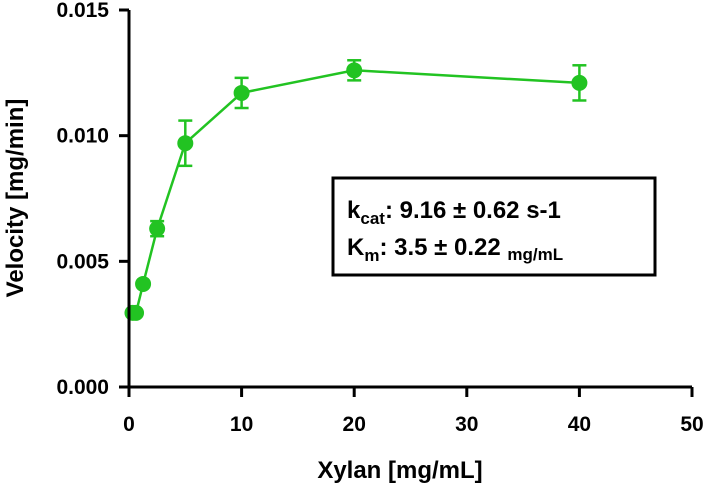 The width and height of the screenshot is (709, 488). Describe the element at coordinates (354, 210) in the screenshot. I see `kcat-symbol: k` at that location.